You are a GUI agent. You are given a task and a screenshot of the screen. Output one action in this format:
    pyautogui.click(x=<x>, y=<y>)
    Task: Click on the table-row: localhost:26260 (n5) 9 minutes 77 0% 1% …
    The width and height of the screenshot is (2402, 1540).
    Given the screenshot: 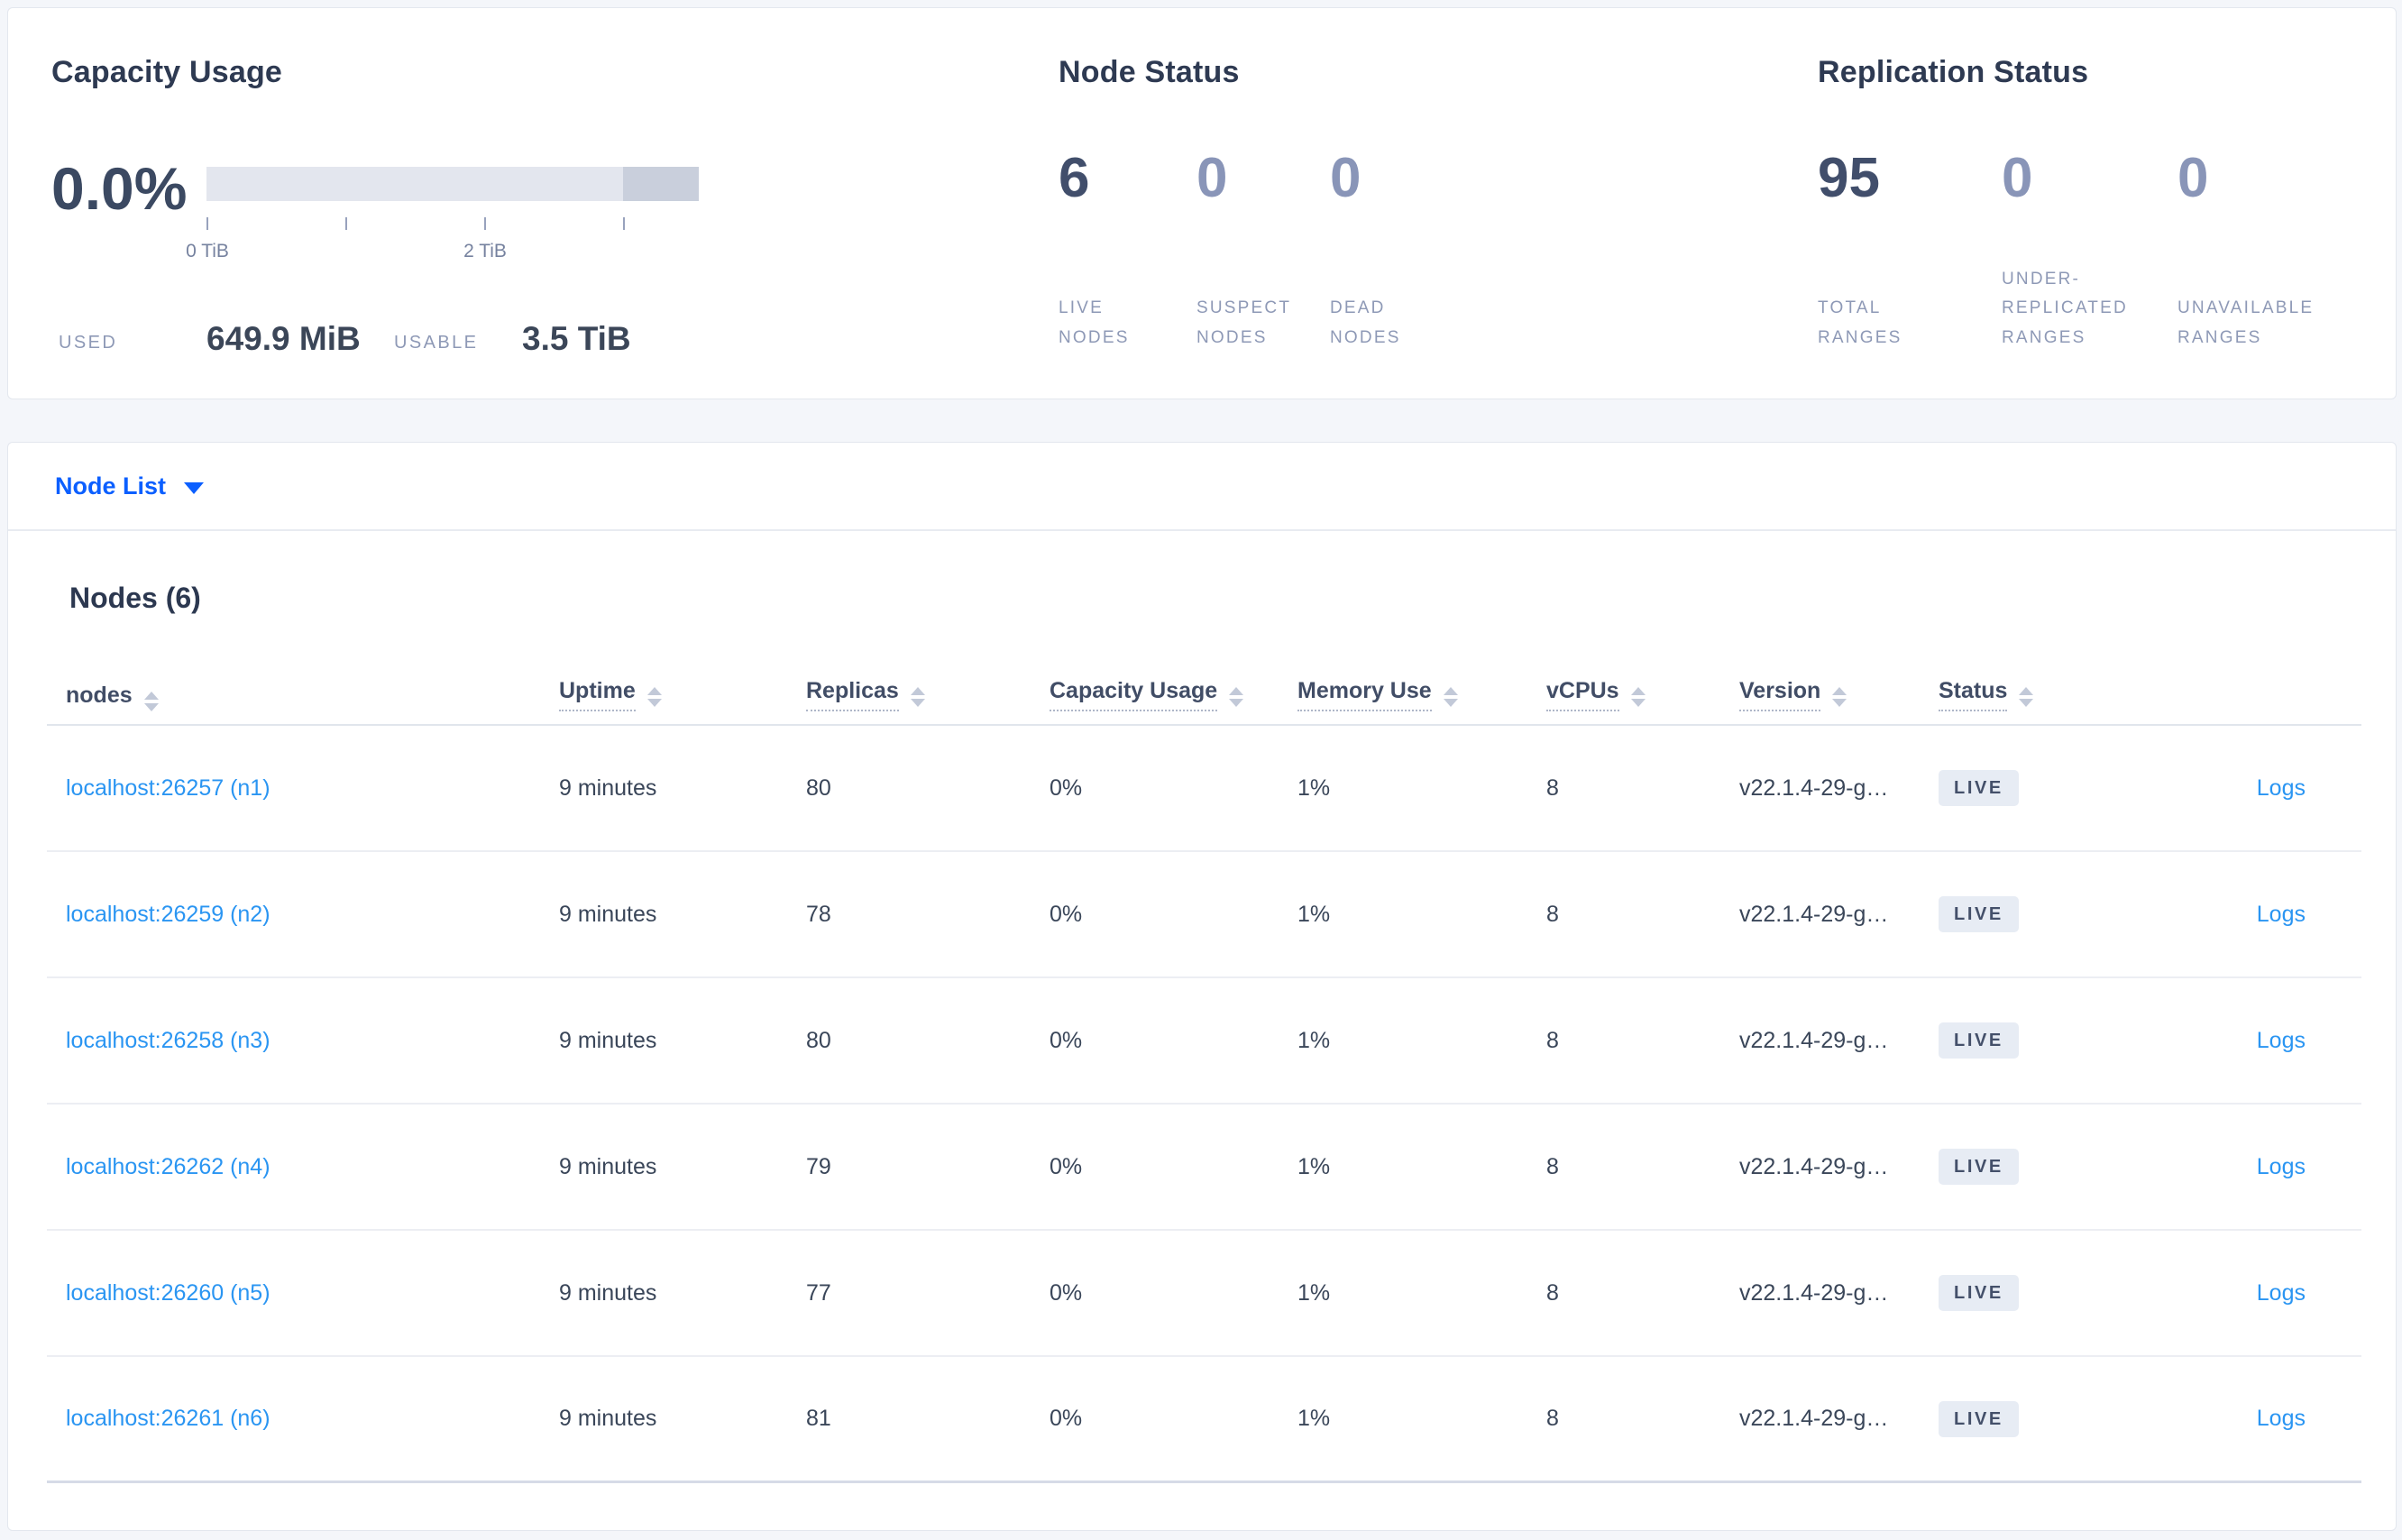 What is the action you would take?
    pyautogui.click(x=1204, y=1294)
    